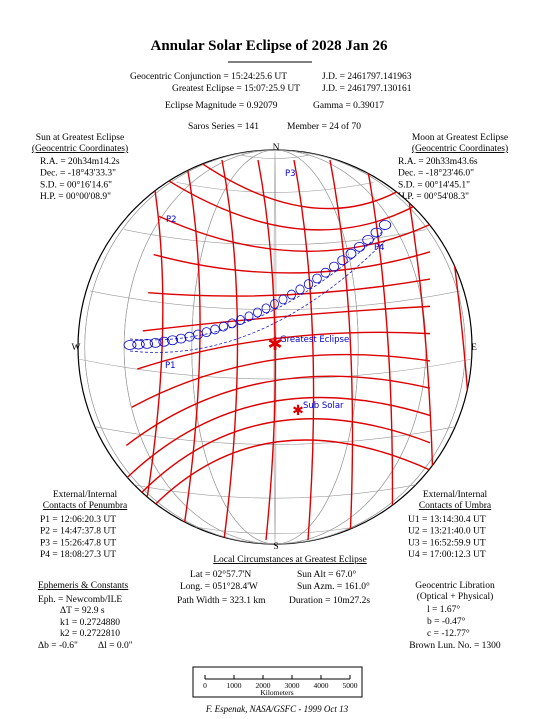  Describe the element at coordinates (90, 623) in the screenshot. I see `ephemeris-line: k1 = 0.2724880` at that location.